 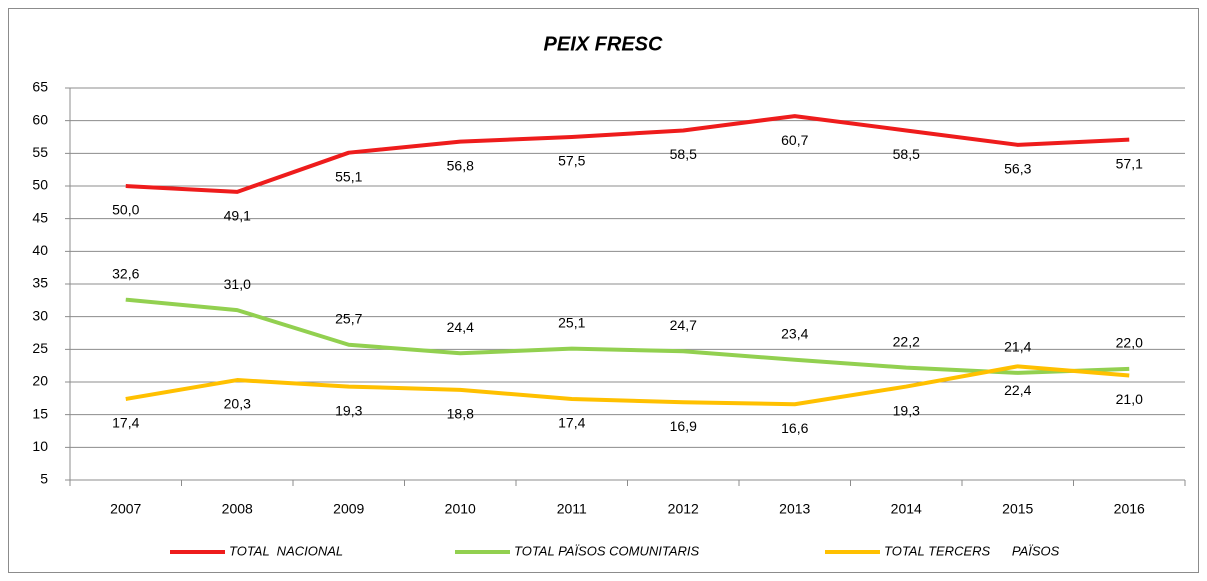 I want to click on y-tick-label: 25, so click(x=40, y=348).